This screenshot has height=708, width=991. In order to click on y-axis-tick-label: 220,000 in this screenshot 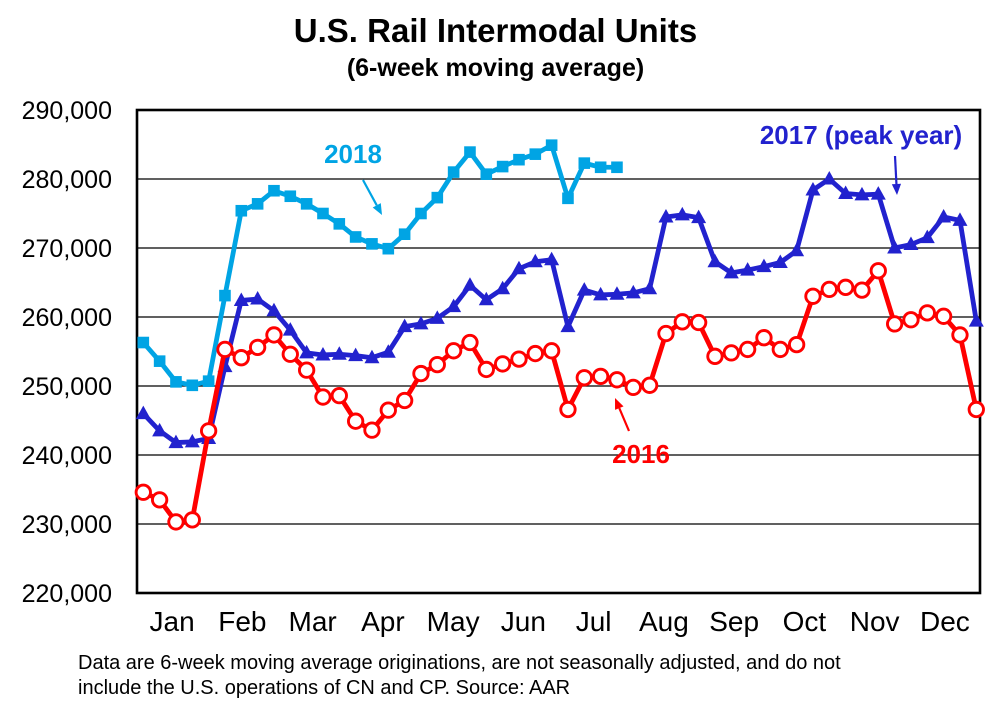, I will do `click(67, 594)`.